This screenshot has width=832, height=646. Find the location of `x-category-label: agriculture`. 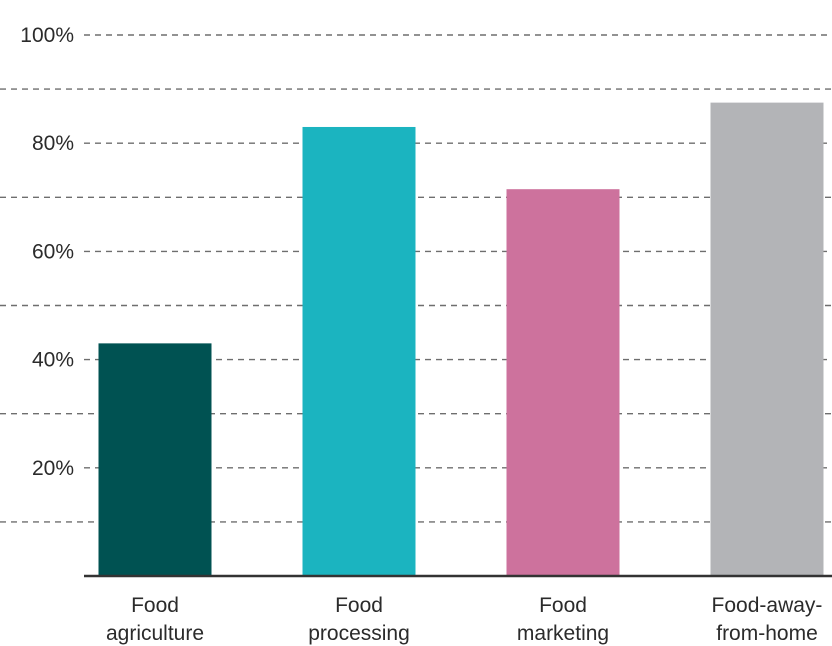

x-category-label: agriculture is located at coordinates (155, 633).